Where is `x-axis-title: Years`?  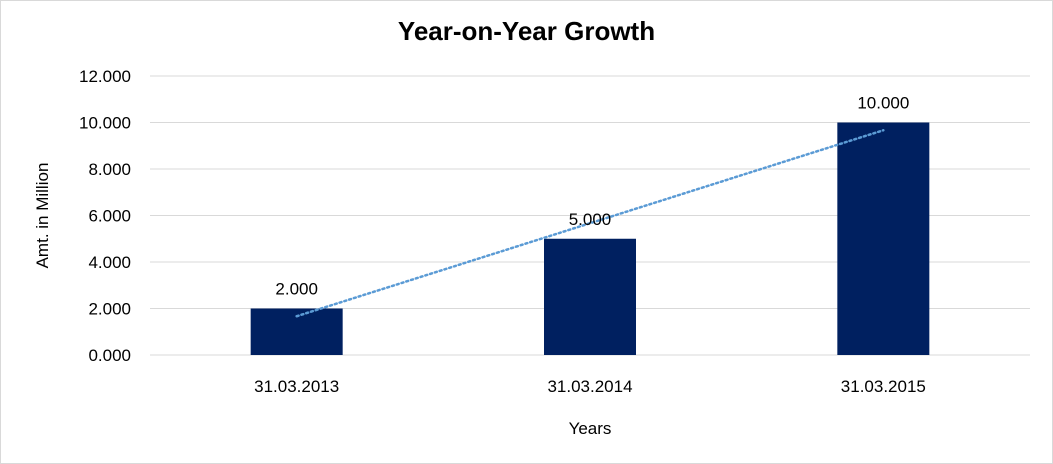
x-axis-title: Years is located at coordinates (590, 428).